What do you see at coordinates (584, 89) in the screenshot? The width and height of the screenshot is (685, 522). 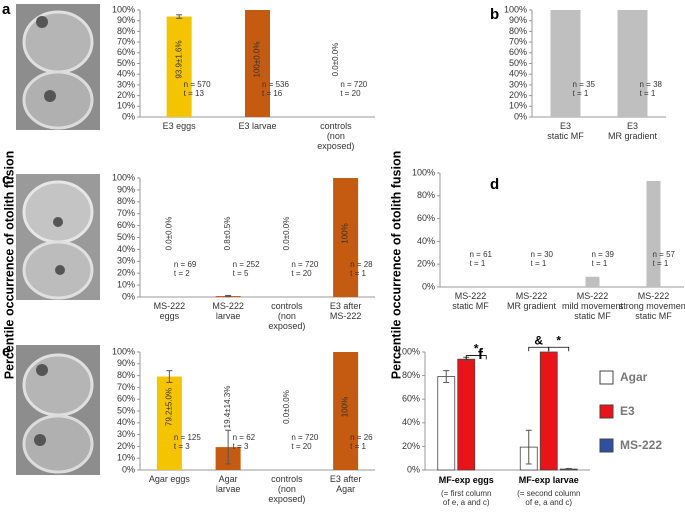 I see `note-box: n = 35 t = 1` at bounding box center [584, 89].